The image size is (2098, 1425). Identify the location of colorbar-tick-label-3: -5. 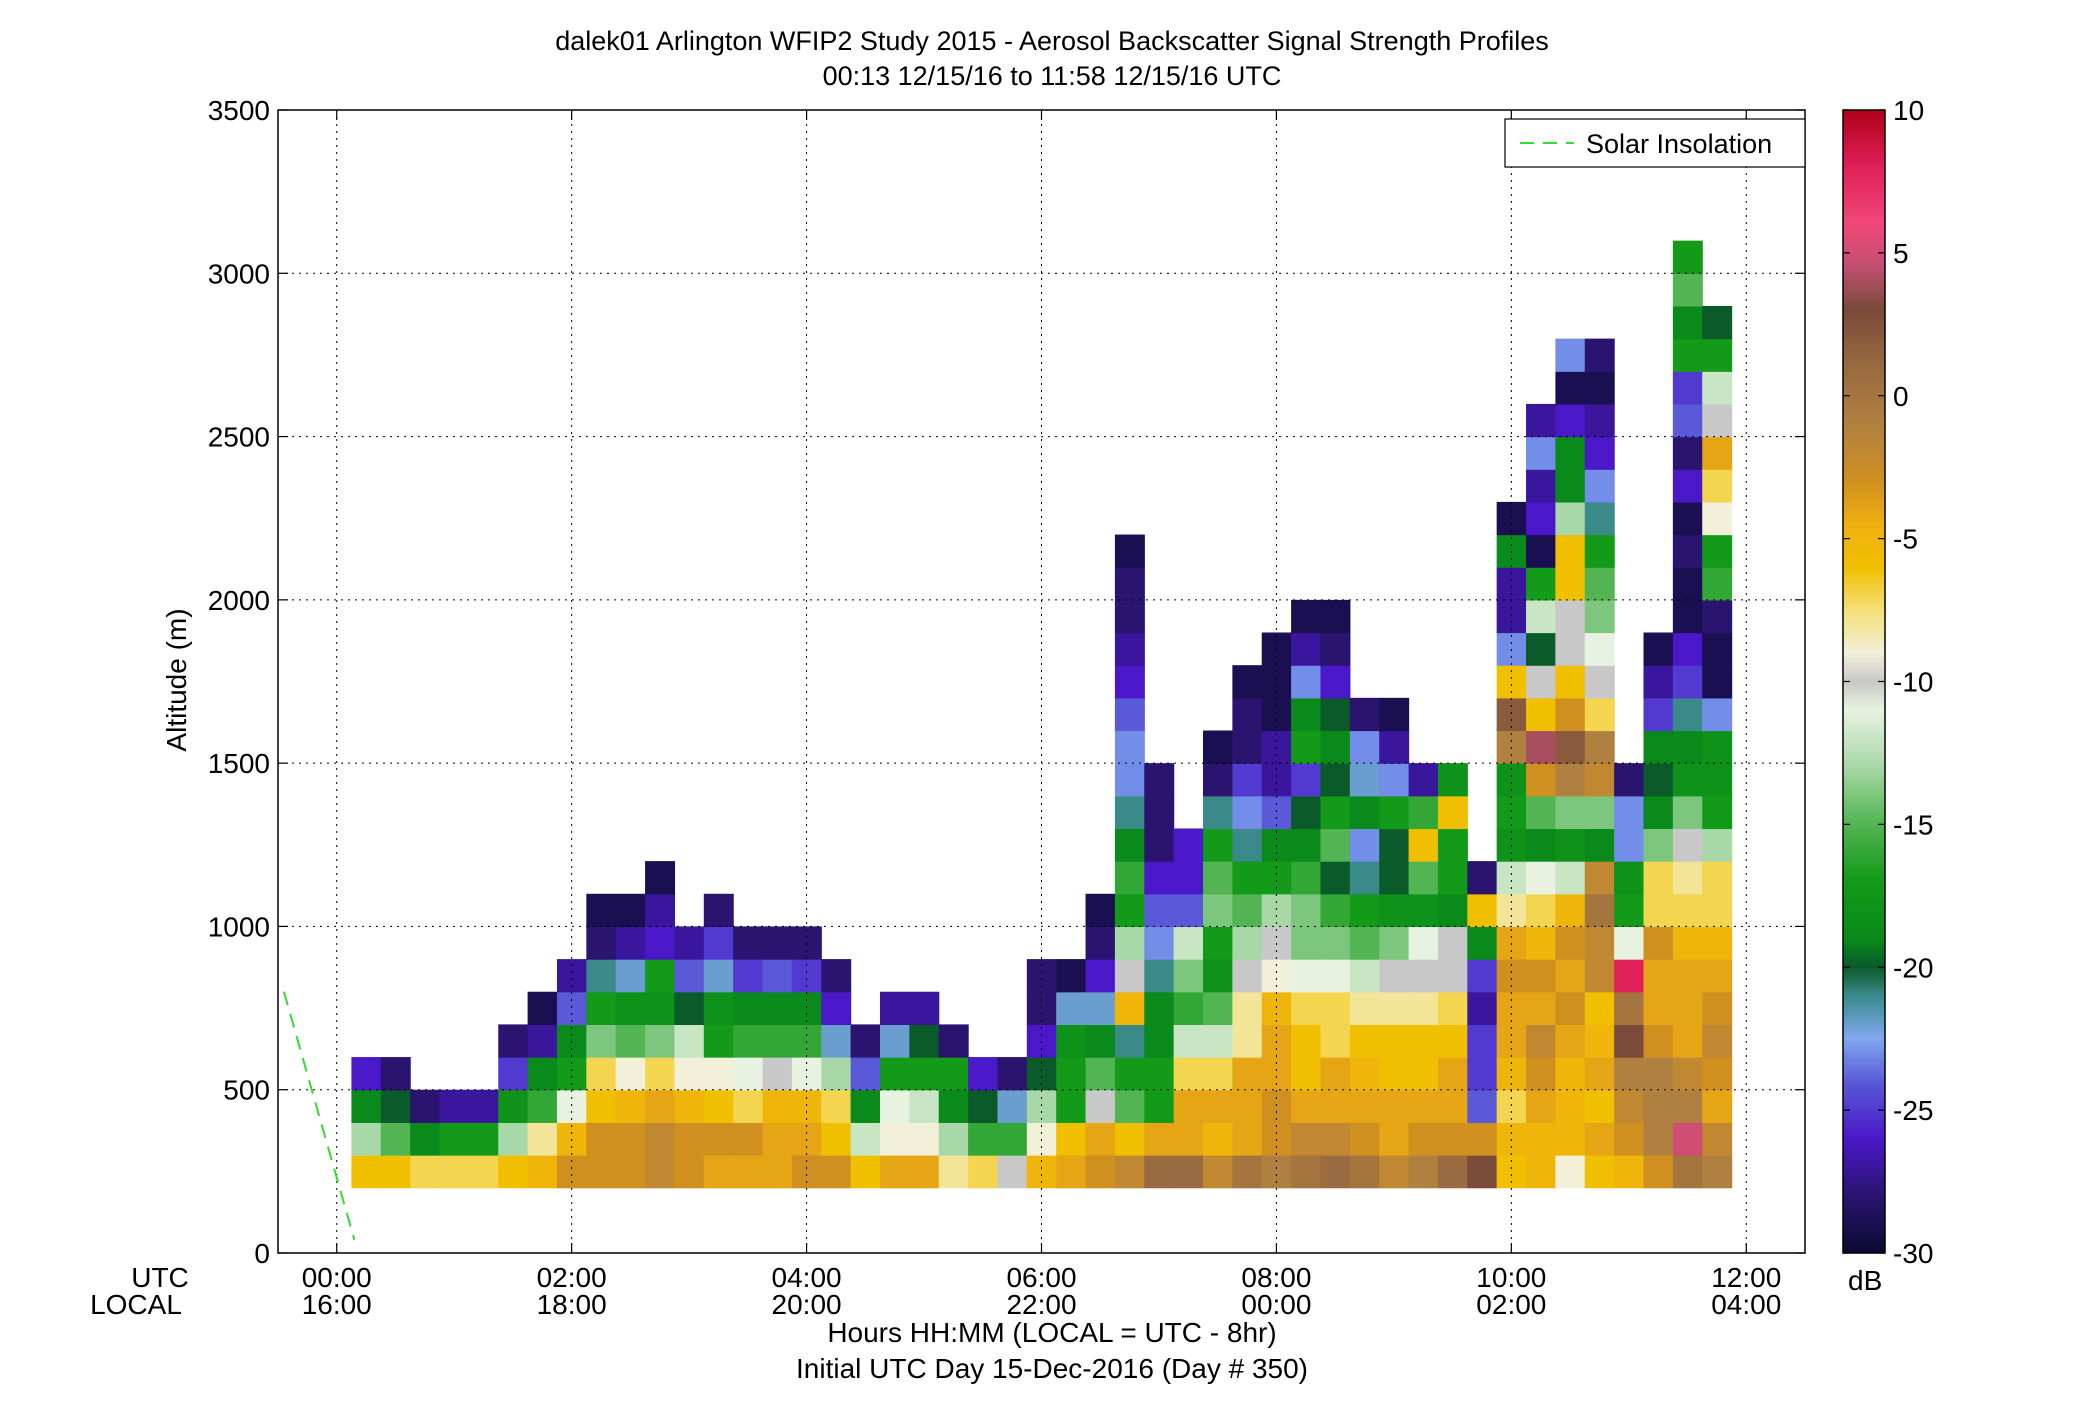
(1905, 539).